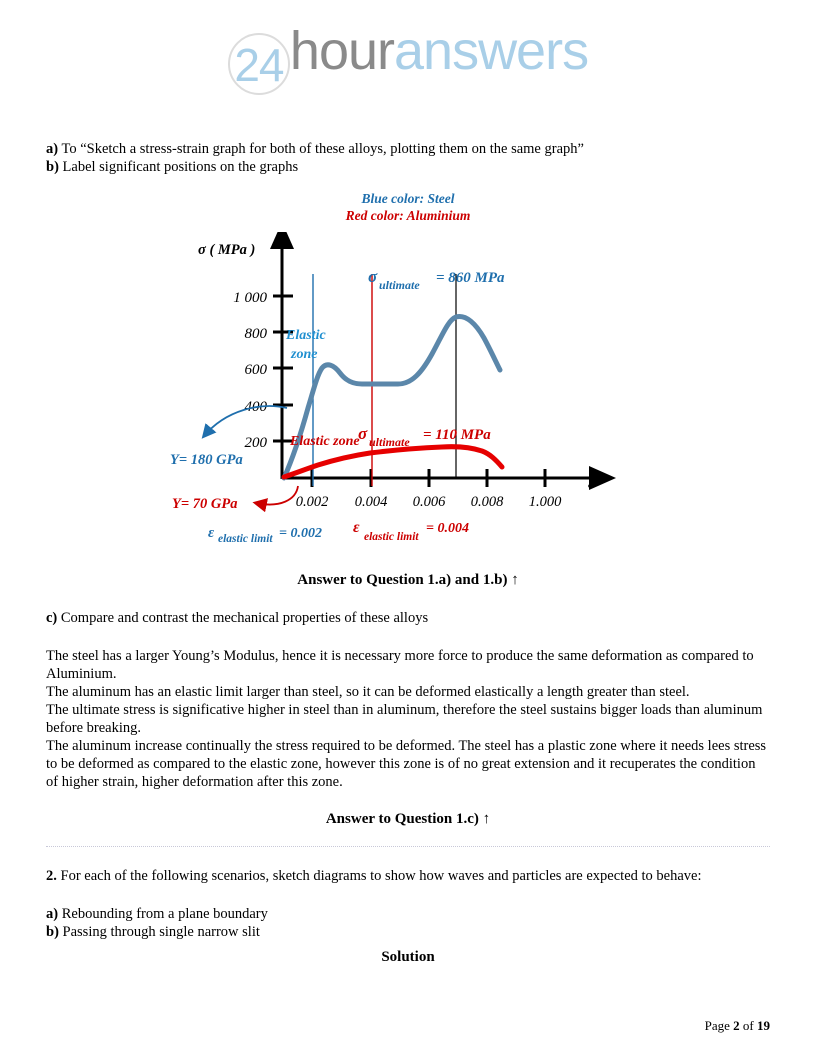  I want to click on footer-total-pages: 19, so click(763, 1025).